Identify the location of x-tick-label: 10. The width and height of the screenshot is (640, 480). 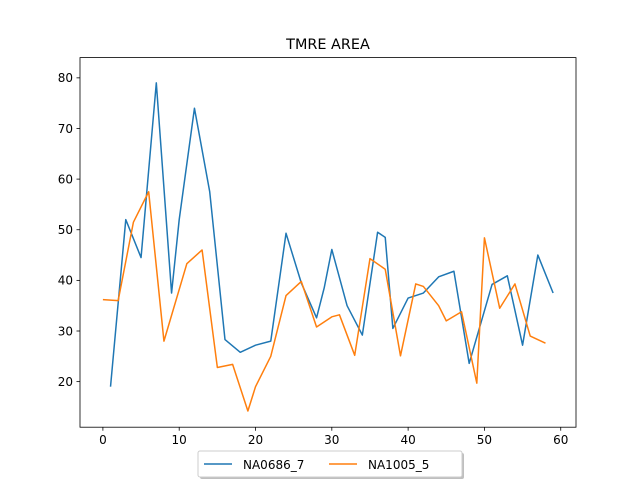
(179, 440).